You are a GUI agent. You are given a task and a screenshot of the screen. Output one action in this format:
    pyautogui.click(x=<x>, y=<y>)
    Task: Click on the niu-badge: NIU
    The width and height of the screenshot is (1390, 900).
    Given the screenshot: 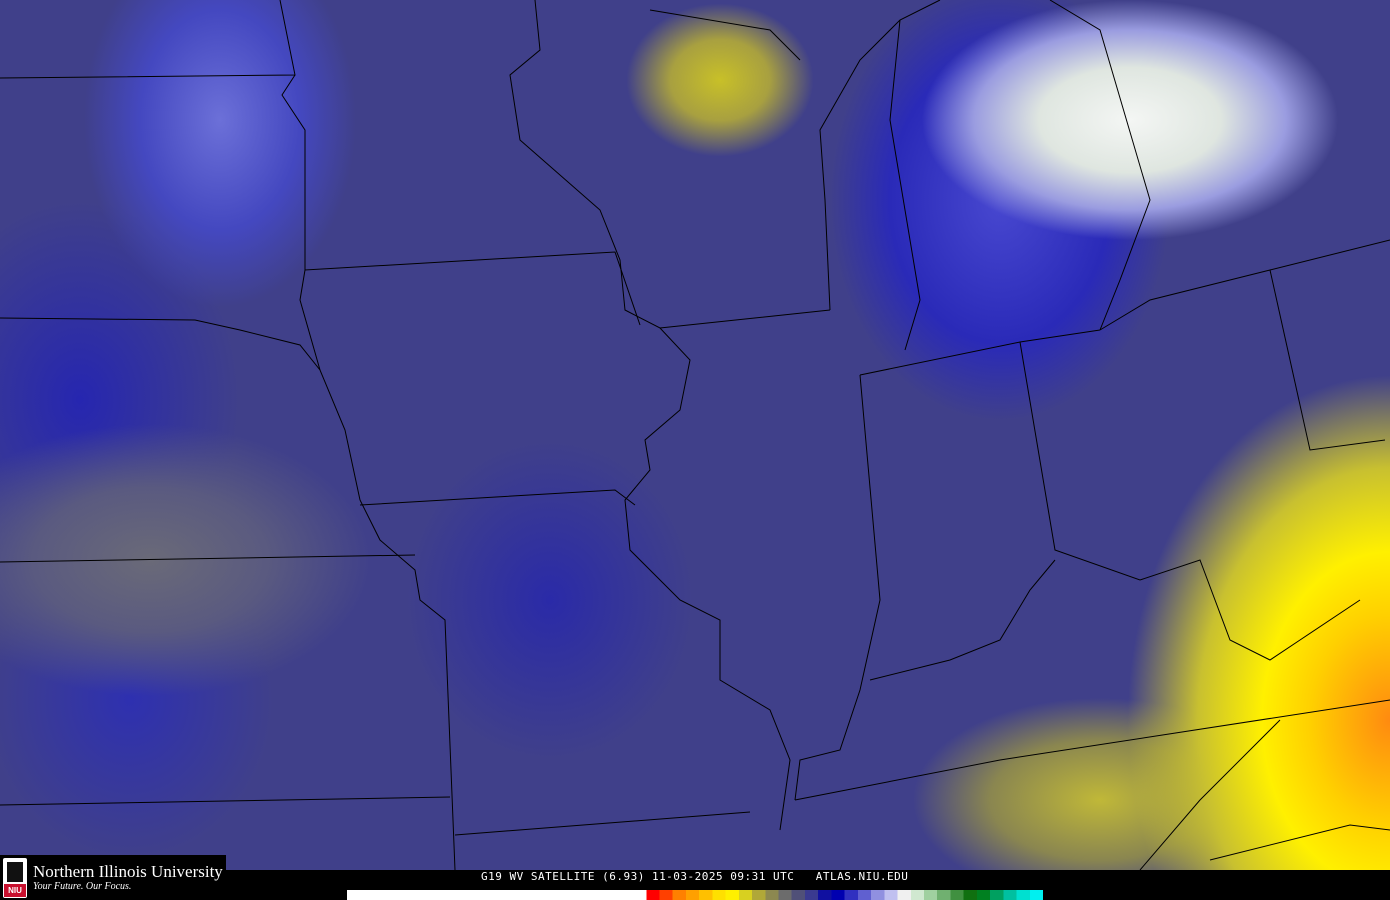 What is the action you would take?
    pyautogui.click(x=15, y=890)
    